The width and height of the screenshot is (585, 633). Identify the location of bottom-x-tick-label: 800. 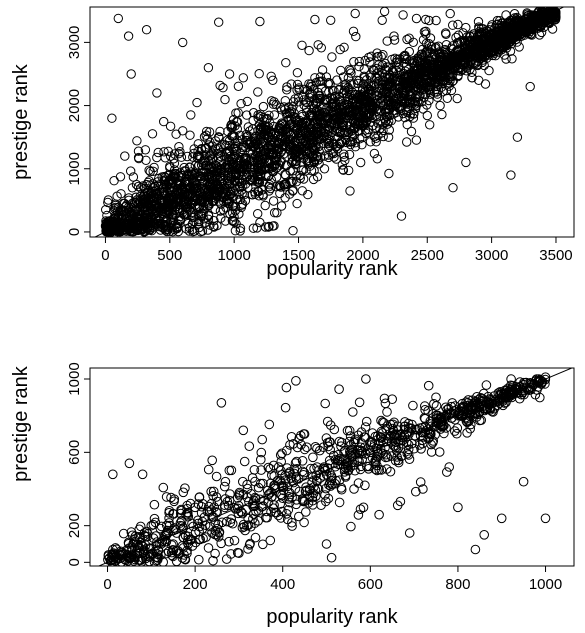
(457, 584).